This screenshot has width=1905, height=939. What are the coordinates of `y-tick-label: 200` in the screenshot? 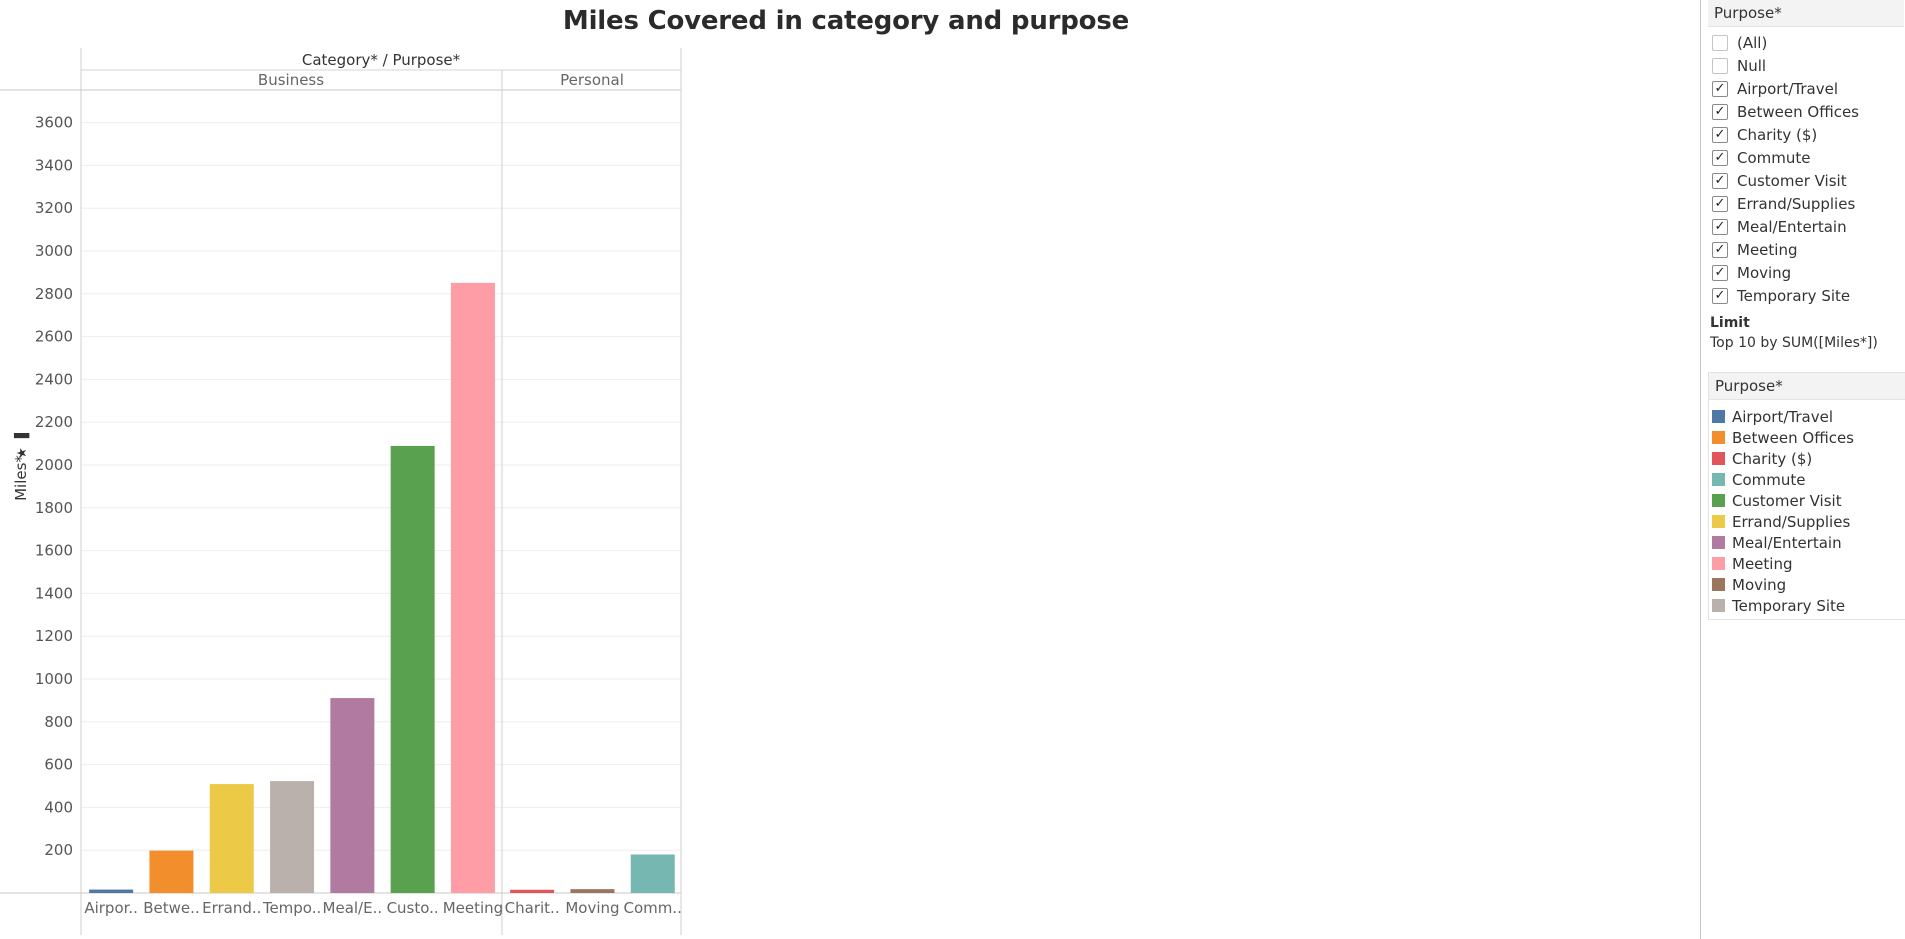 It's located at (58, 850).